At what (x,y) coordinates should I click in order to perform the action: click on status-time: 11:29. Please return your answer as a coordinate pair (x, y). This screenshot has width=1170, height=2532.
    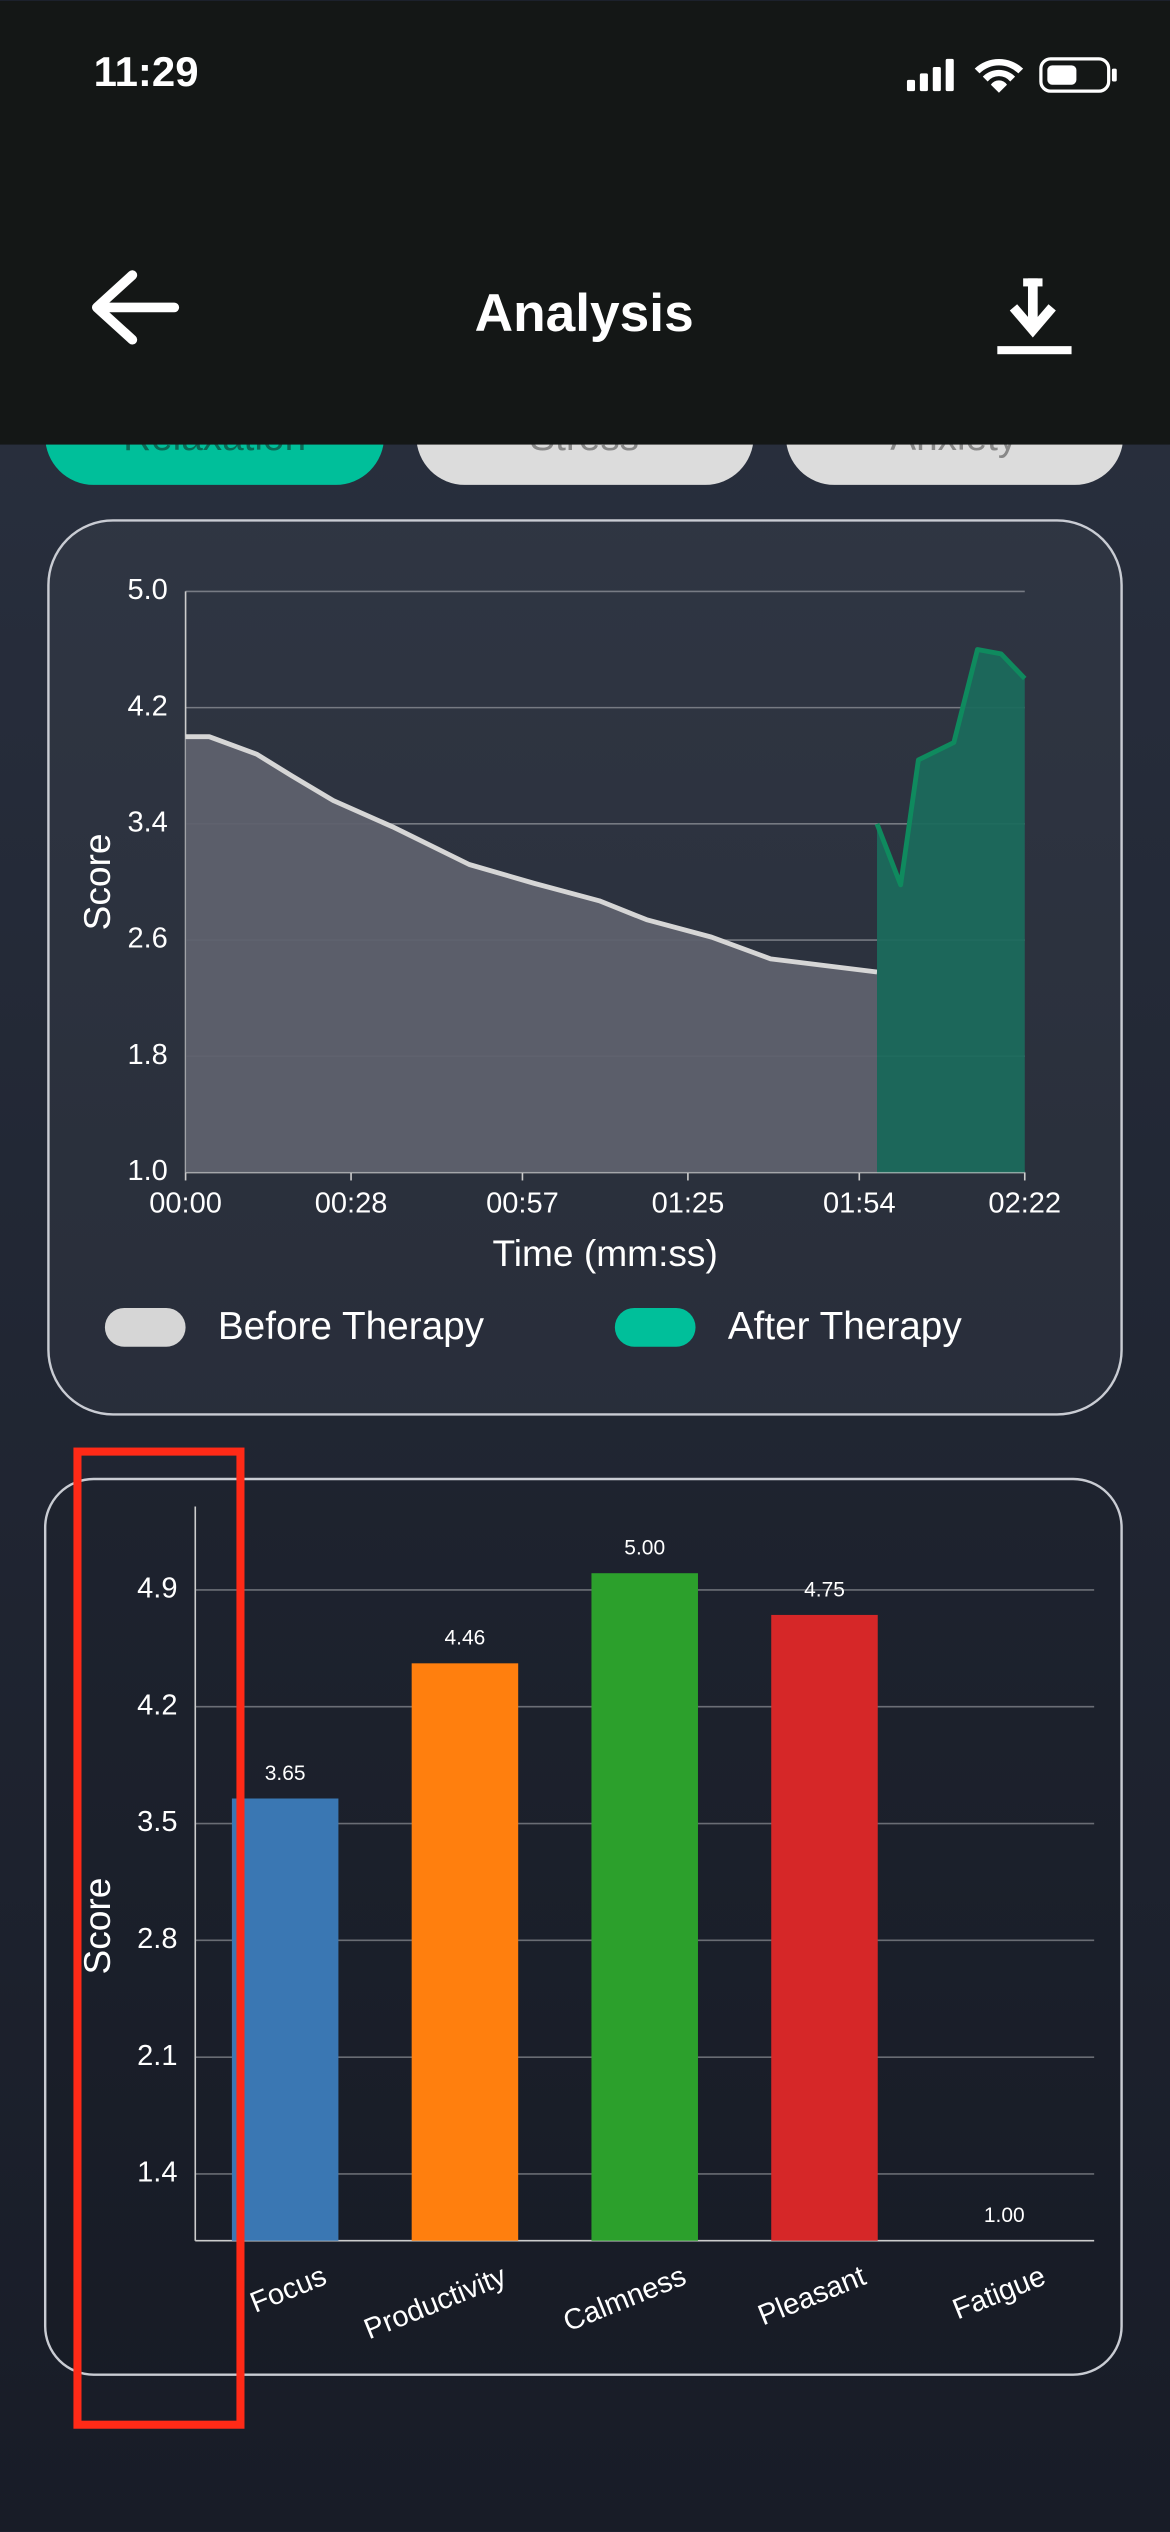
    Looking at the image, I should click on (146, 71).